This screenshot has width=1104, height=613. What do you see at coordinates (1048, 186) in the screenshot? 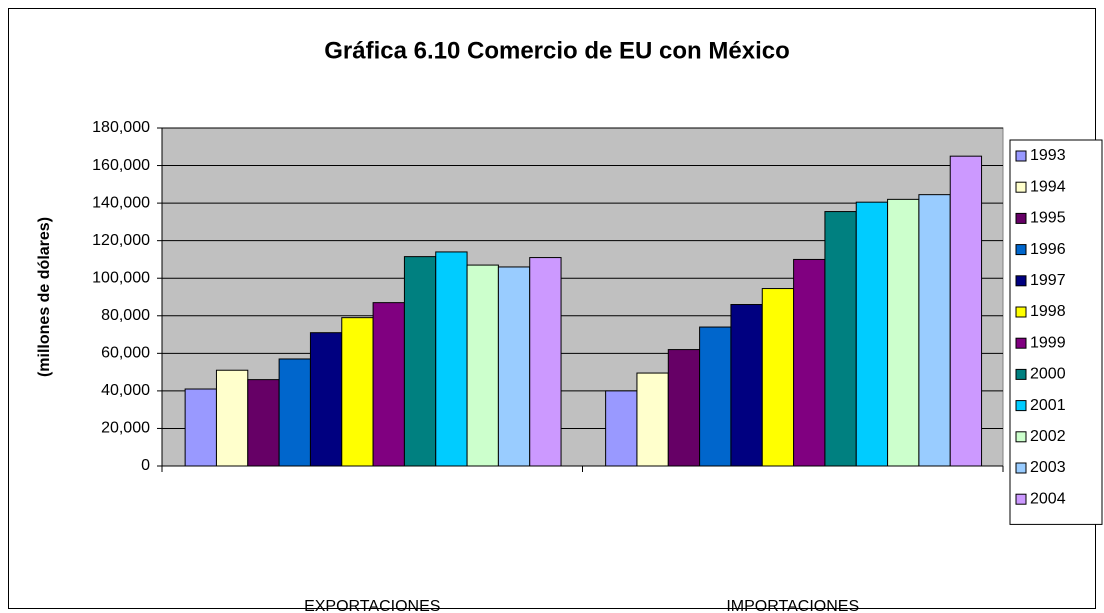
I see `legend-label: 1994` at bounding box center [1048, 186].